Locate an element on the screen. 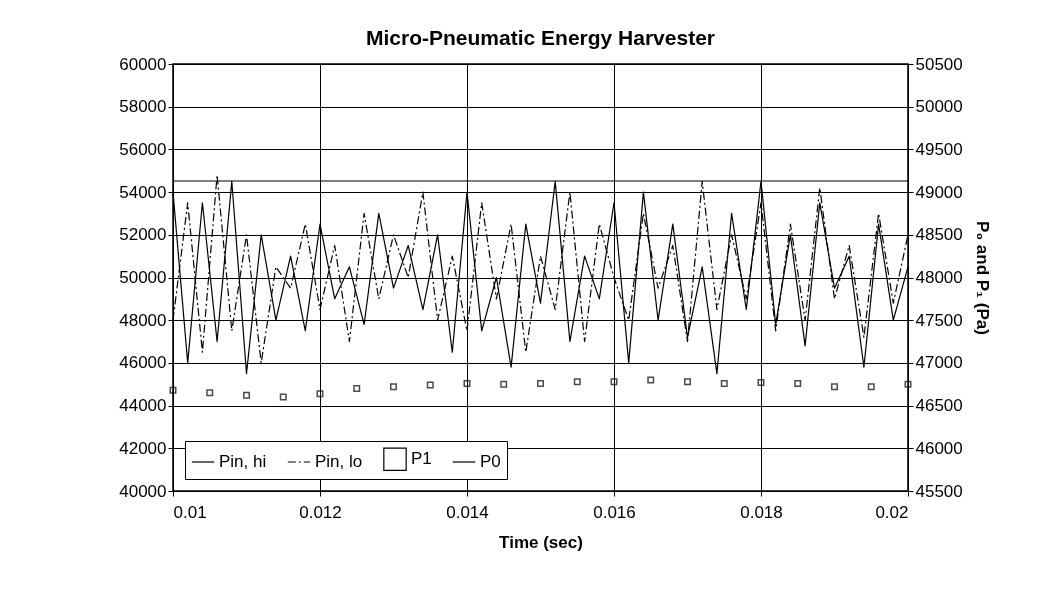  y-tick-label: 46000 is located at coordinates (143, 363).